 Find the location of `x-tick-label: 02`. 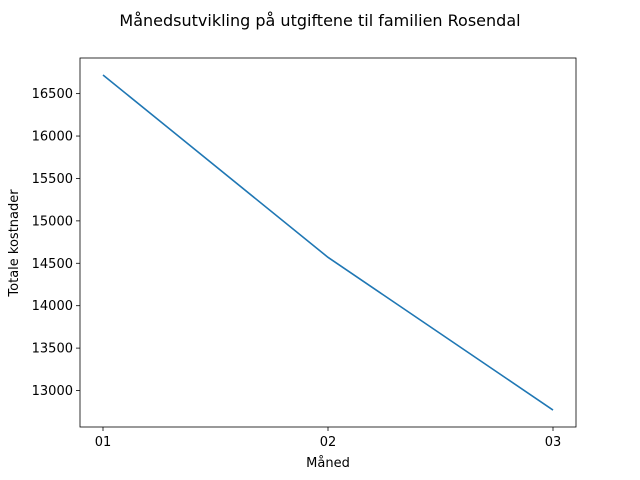

x-tick-label: 02 is located at coordinates (328, 442).